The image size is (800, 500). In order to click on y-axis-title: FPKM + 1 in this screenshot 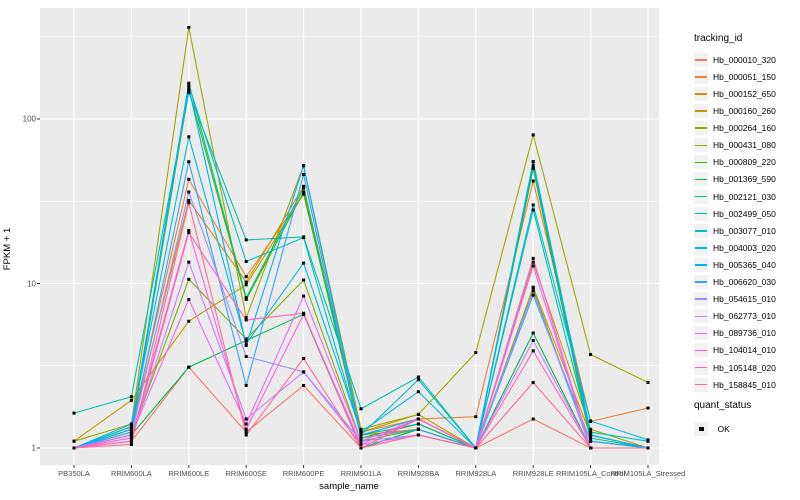, I will do `click(7, 249)`.